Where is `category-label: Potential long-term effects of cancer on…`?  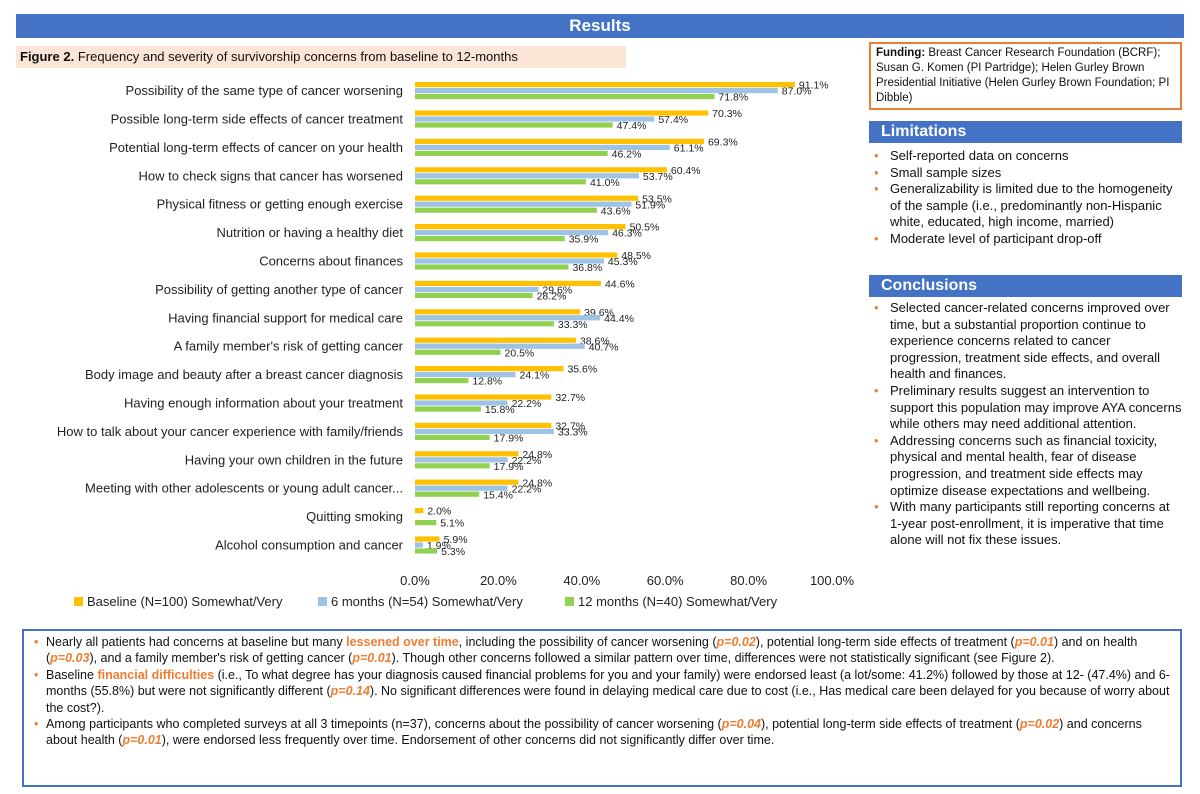 category-label: Potential long-term effects of cancer on… is located at coordinates (256, 147).